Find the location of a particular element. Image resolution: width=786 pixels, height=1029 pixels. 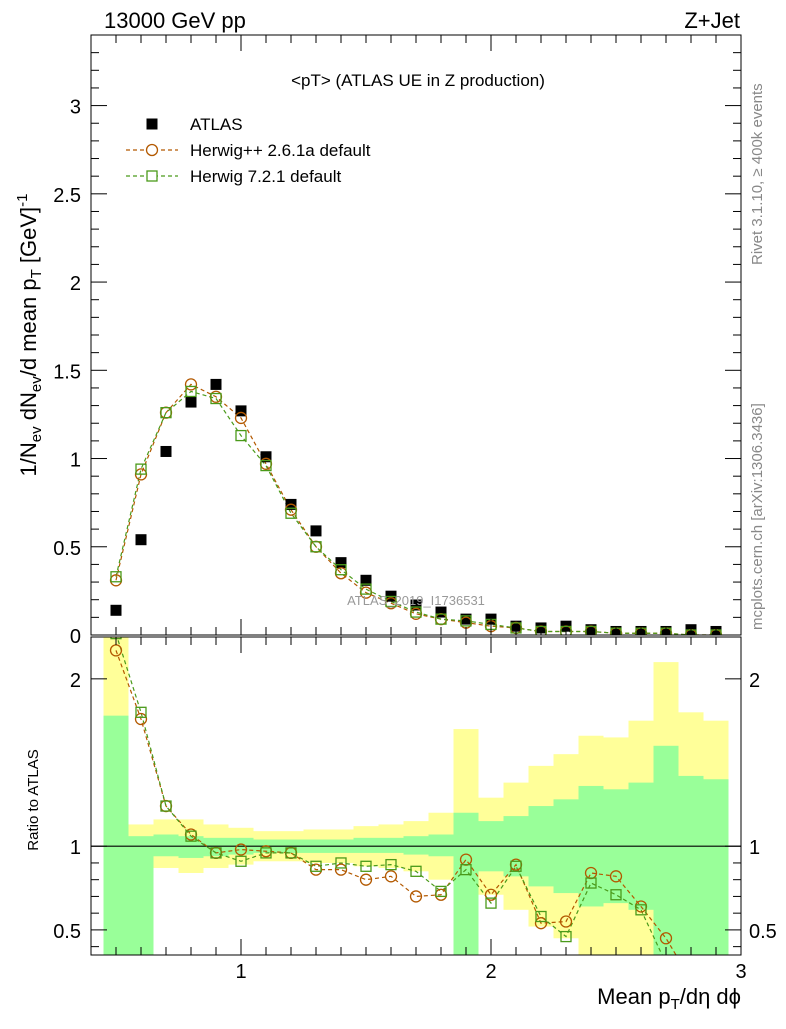

rivet-label: Rivet 3.1.10, ≥ 400k events is located at coordinates (757, 174).